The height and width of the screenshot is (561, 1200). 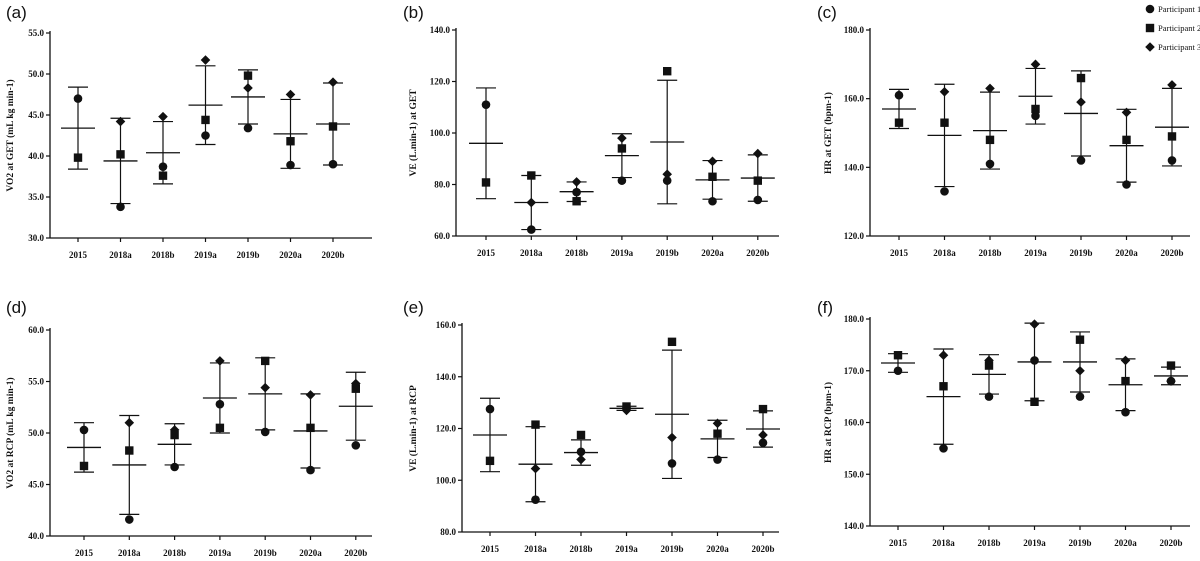 What do you see at coordinates (413, 428) in the screenshot?
I see `y-axis-label: VE (L.min-1) at RCP` at bounding box center [413, 428].